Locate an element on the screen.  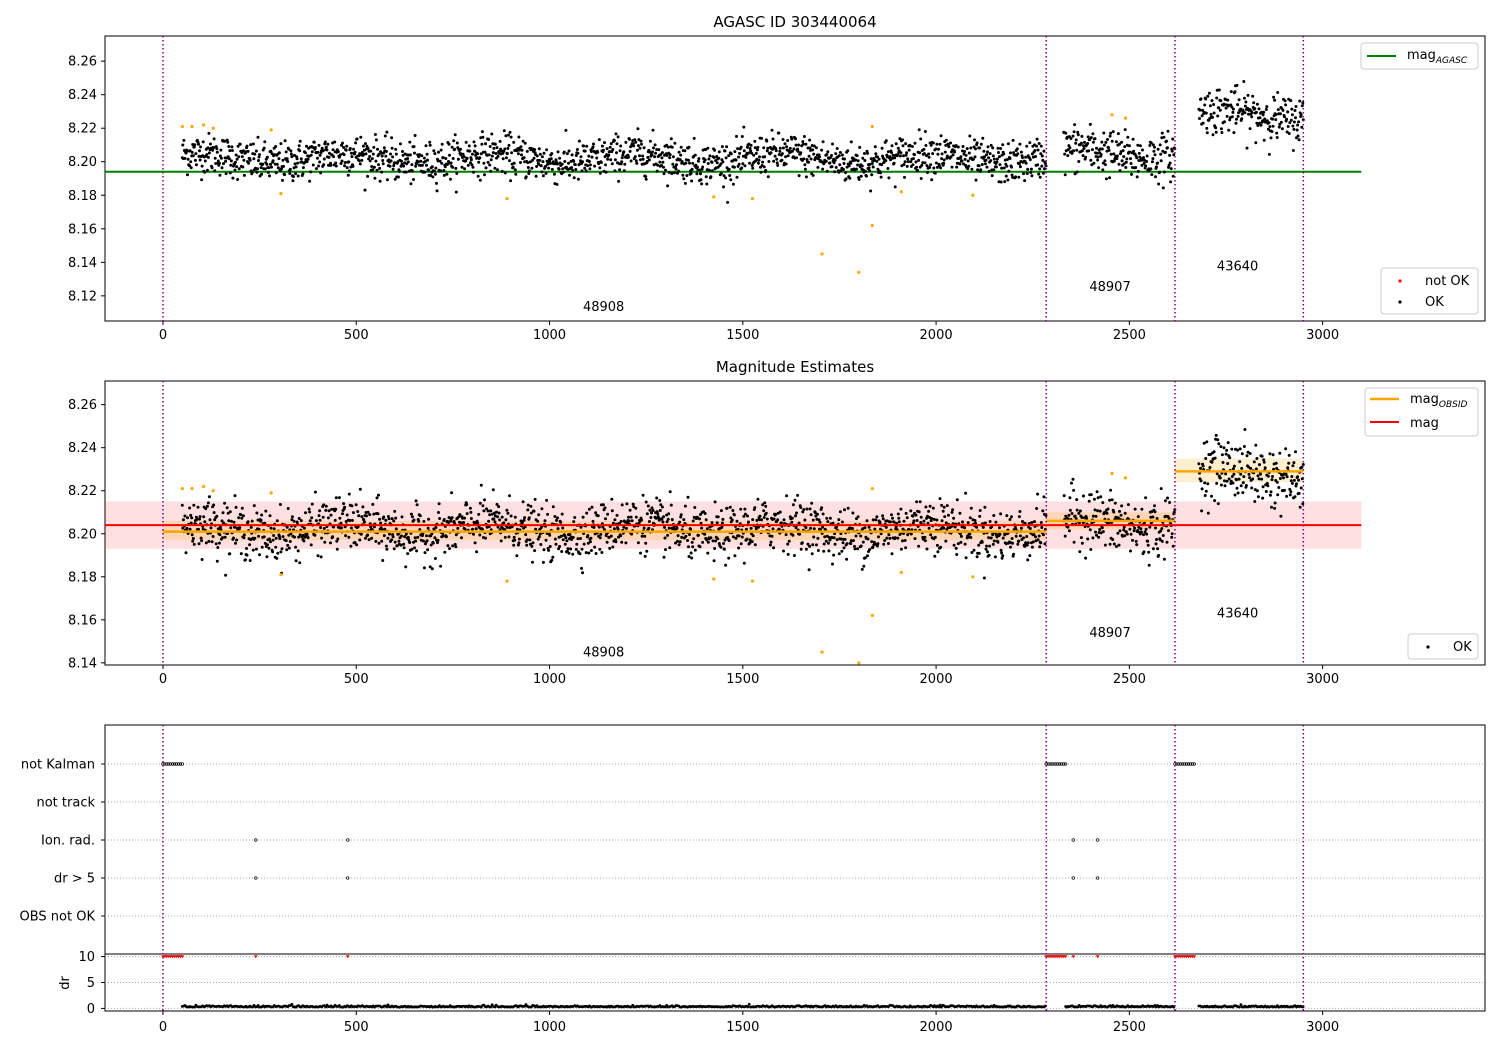
panel1-legend-markers: not OK OK is located at coordinates (1429, 291).